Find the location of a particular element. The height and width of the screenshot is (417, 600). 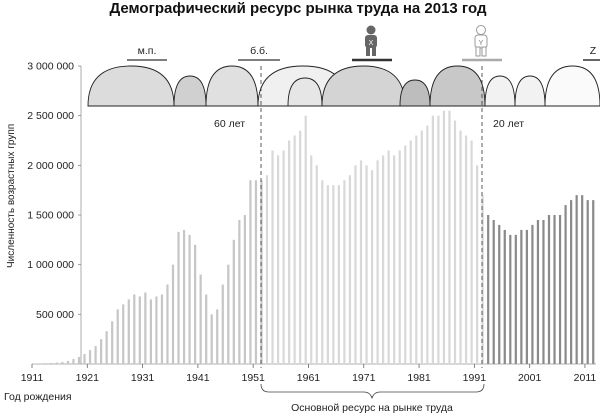

x-tick-label: 1911 is located at coordinates (32, 378).